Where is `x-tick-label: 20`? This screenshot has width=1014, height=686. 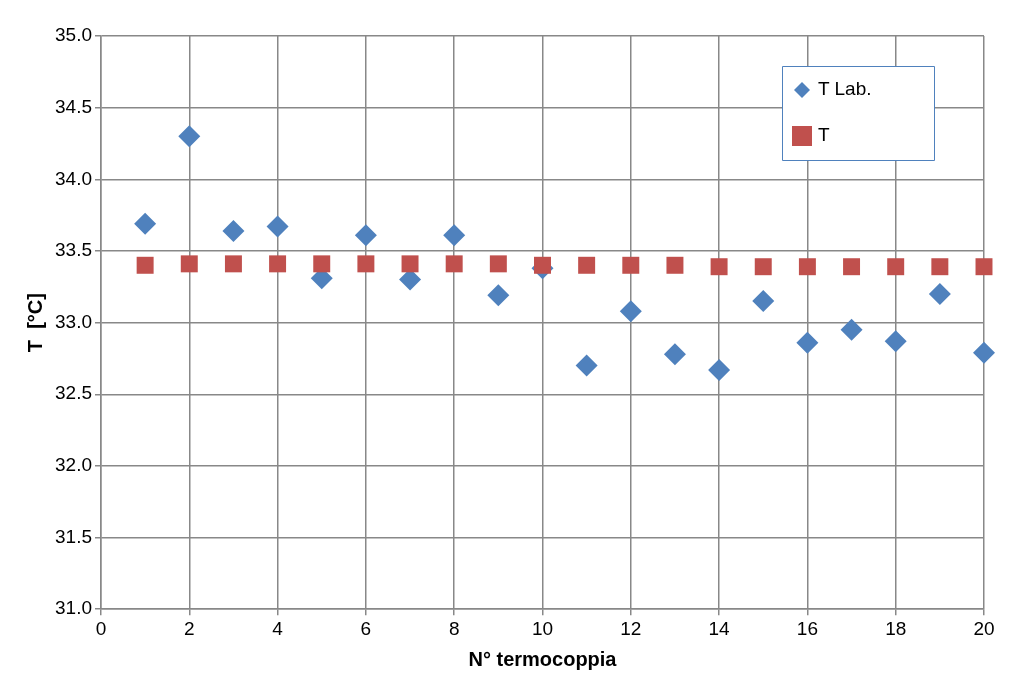 x-tick-label: 20 is located at coordinates (984, 628).